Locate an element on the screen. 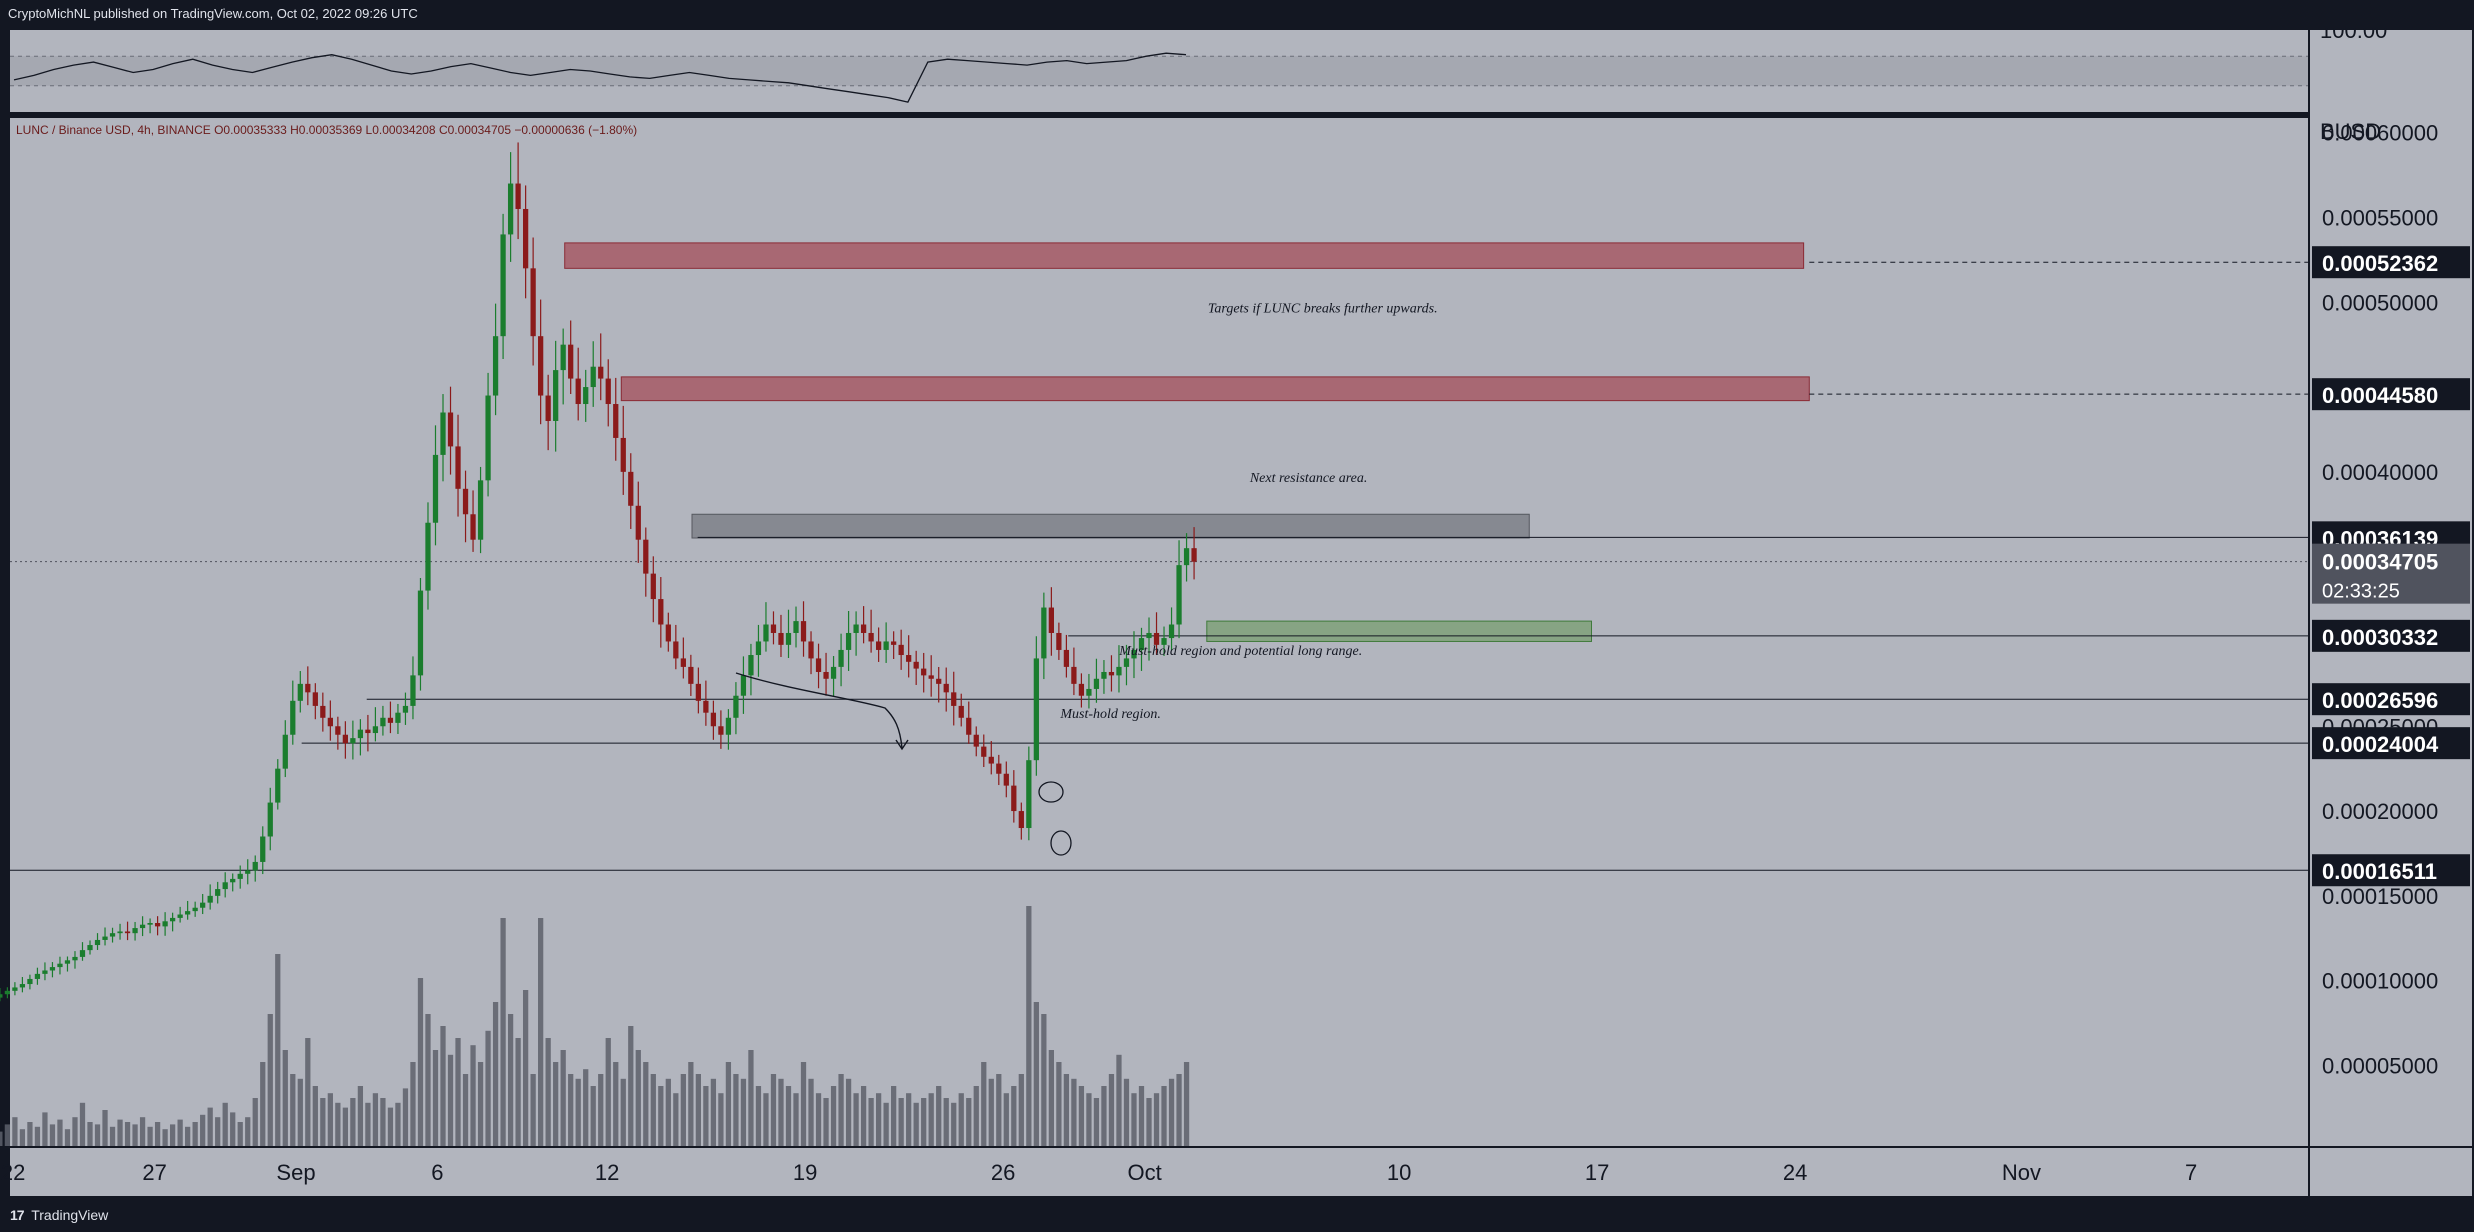 The height and width of the screenshot is (1232, 2474). price-level-tag-text: 0.00052362 is located at coordinates (2380, 263).